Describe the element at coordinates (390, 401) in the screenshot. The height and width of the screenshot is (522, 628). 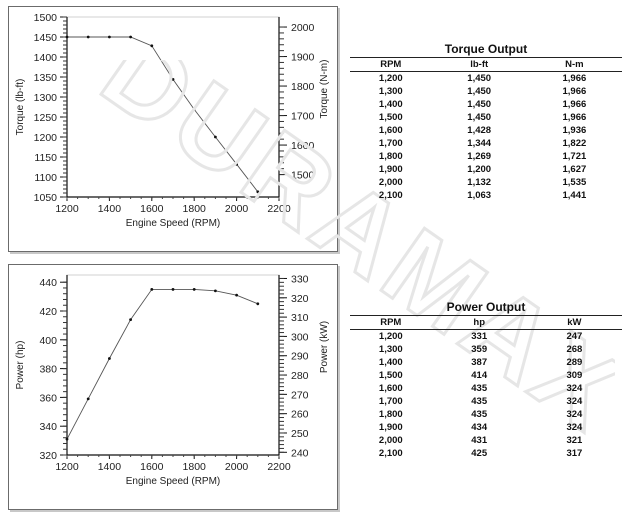
I see `power-table-cell: 1,700` at that location.